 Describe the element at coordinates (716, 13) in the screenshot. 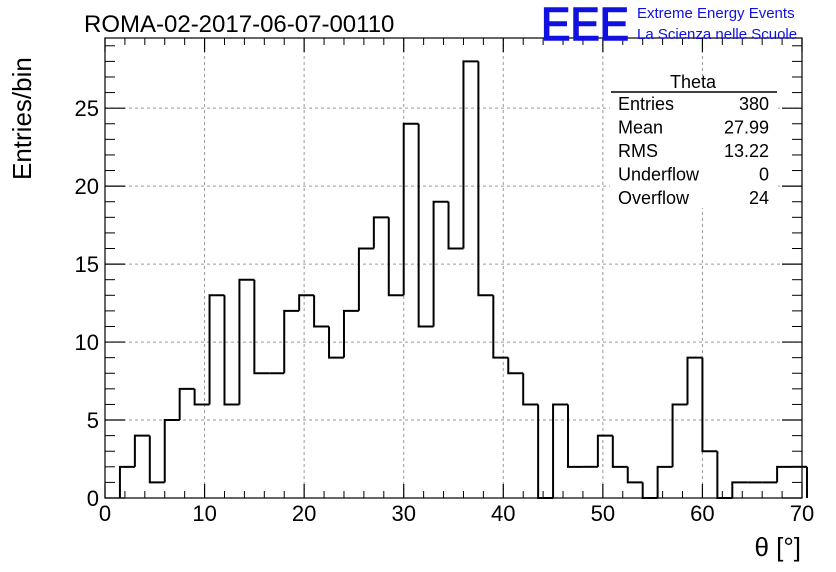

I see `project-name: Extreme Energy Events` at that location.